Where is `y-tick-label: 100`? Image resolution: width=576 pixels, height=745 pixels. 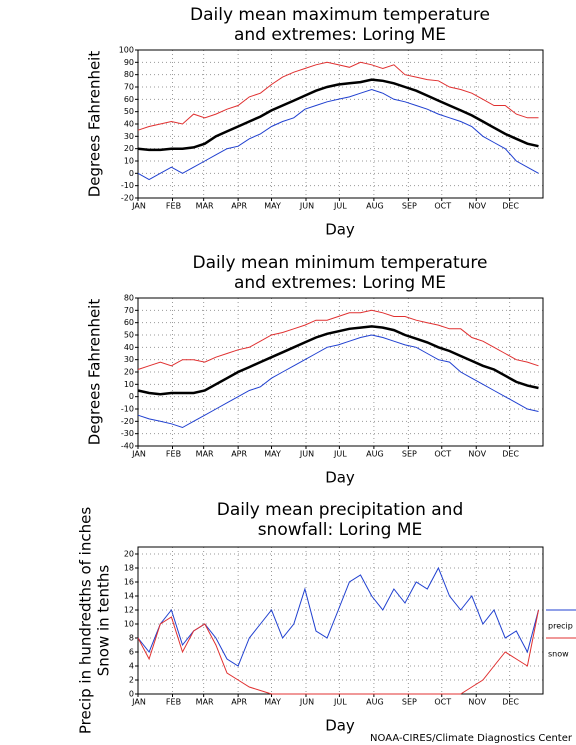 y-tick-label: 100 is located at coordinates (126, 50).